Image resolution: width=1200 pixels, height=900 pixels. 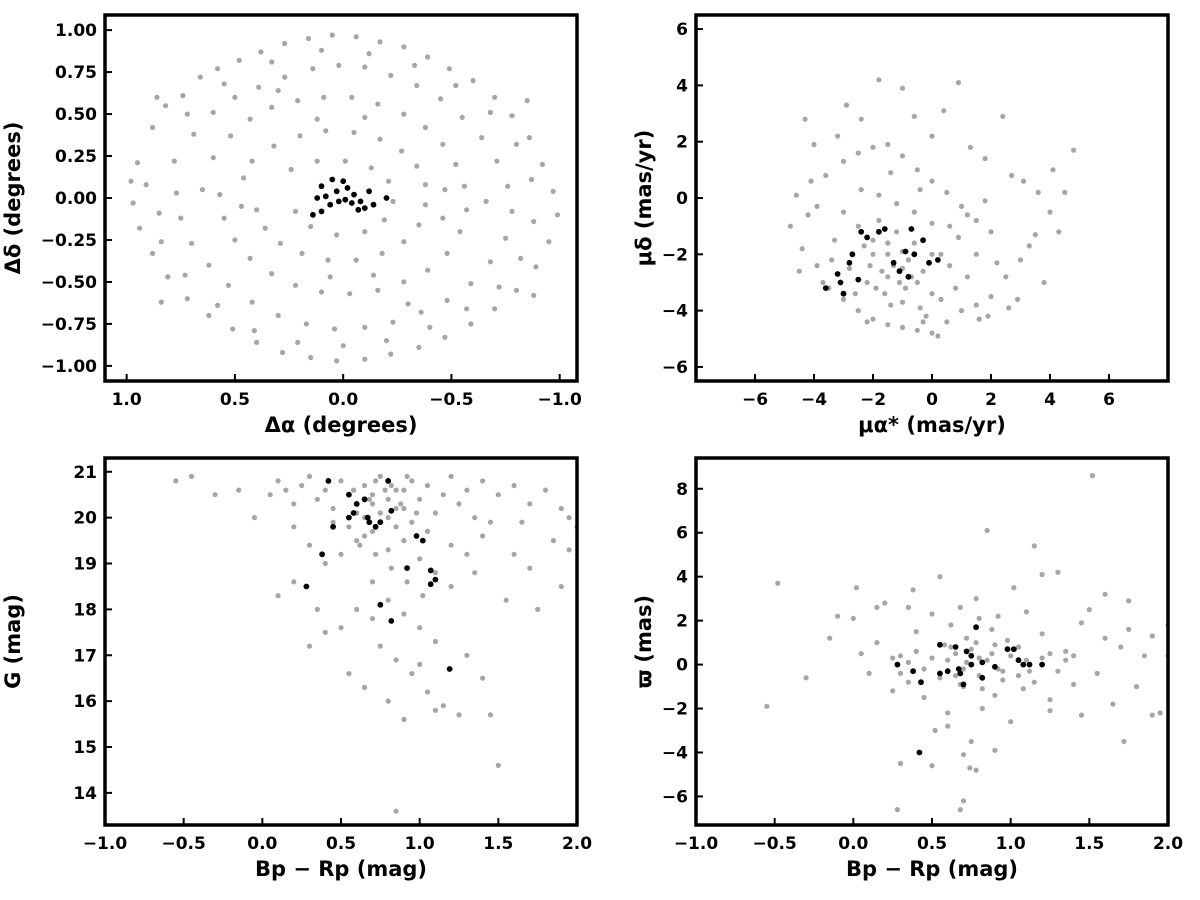 What do you see at coordinates (1050, 400) in the screenshot?
I see `x-tick-label: 4` at bounding box center [1050, 400].